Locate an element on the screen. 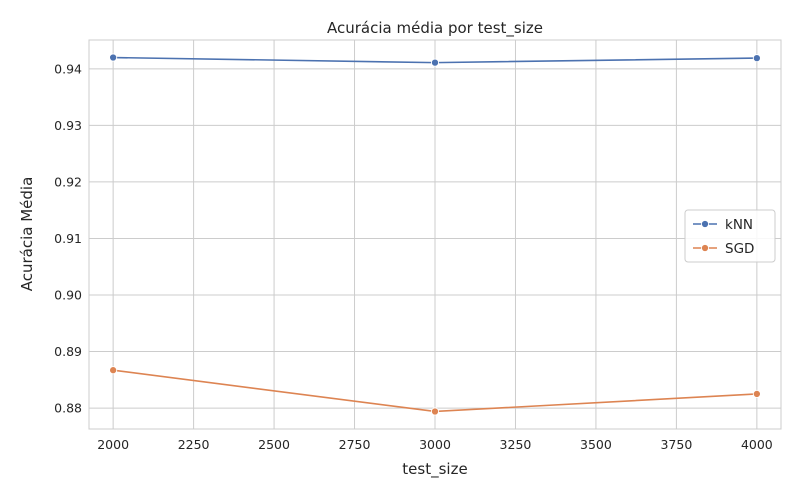 This screenshot has width=800, height=500. legend-label-sgd: SGD is located at coordinates (739, 249).